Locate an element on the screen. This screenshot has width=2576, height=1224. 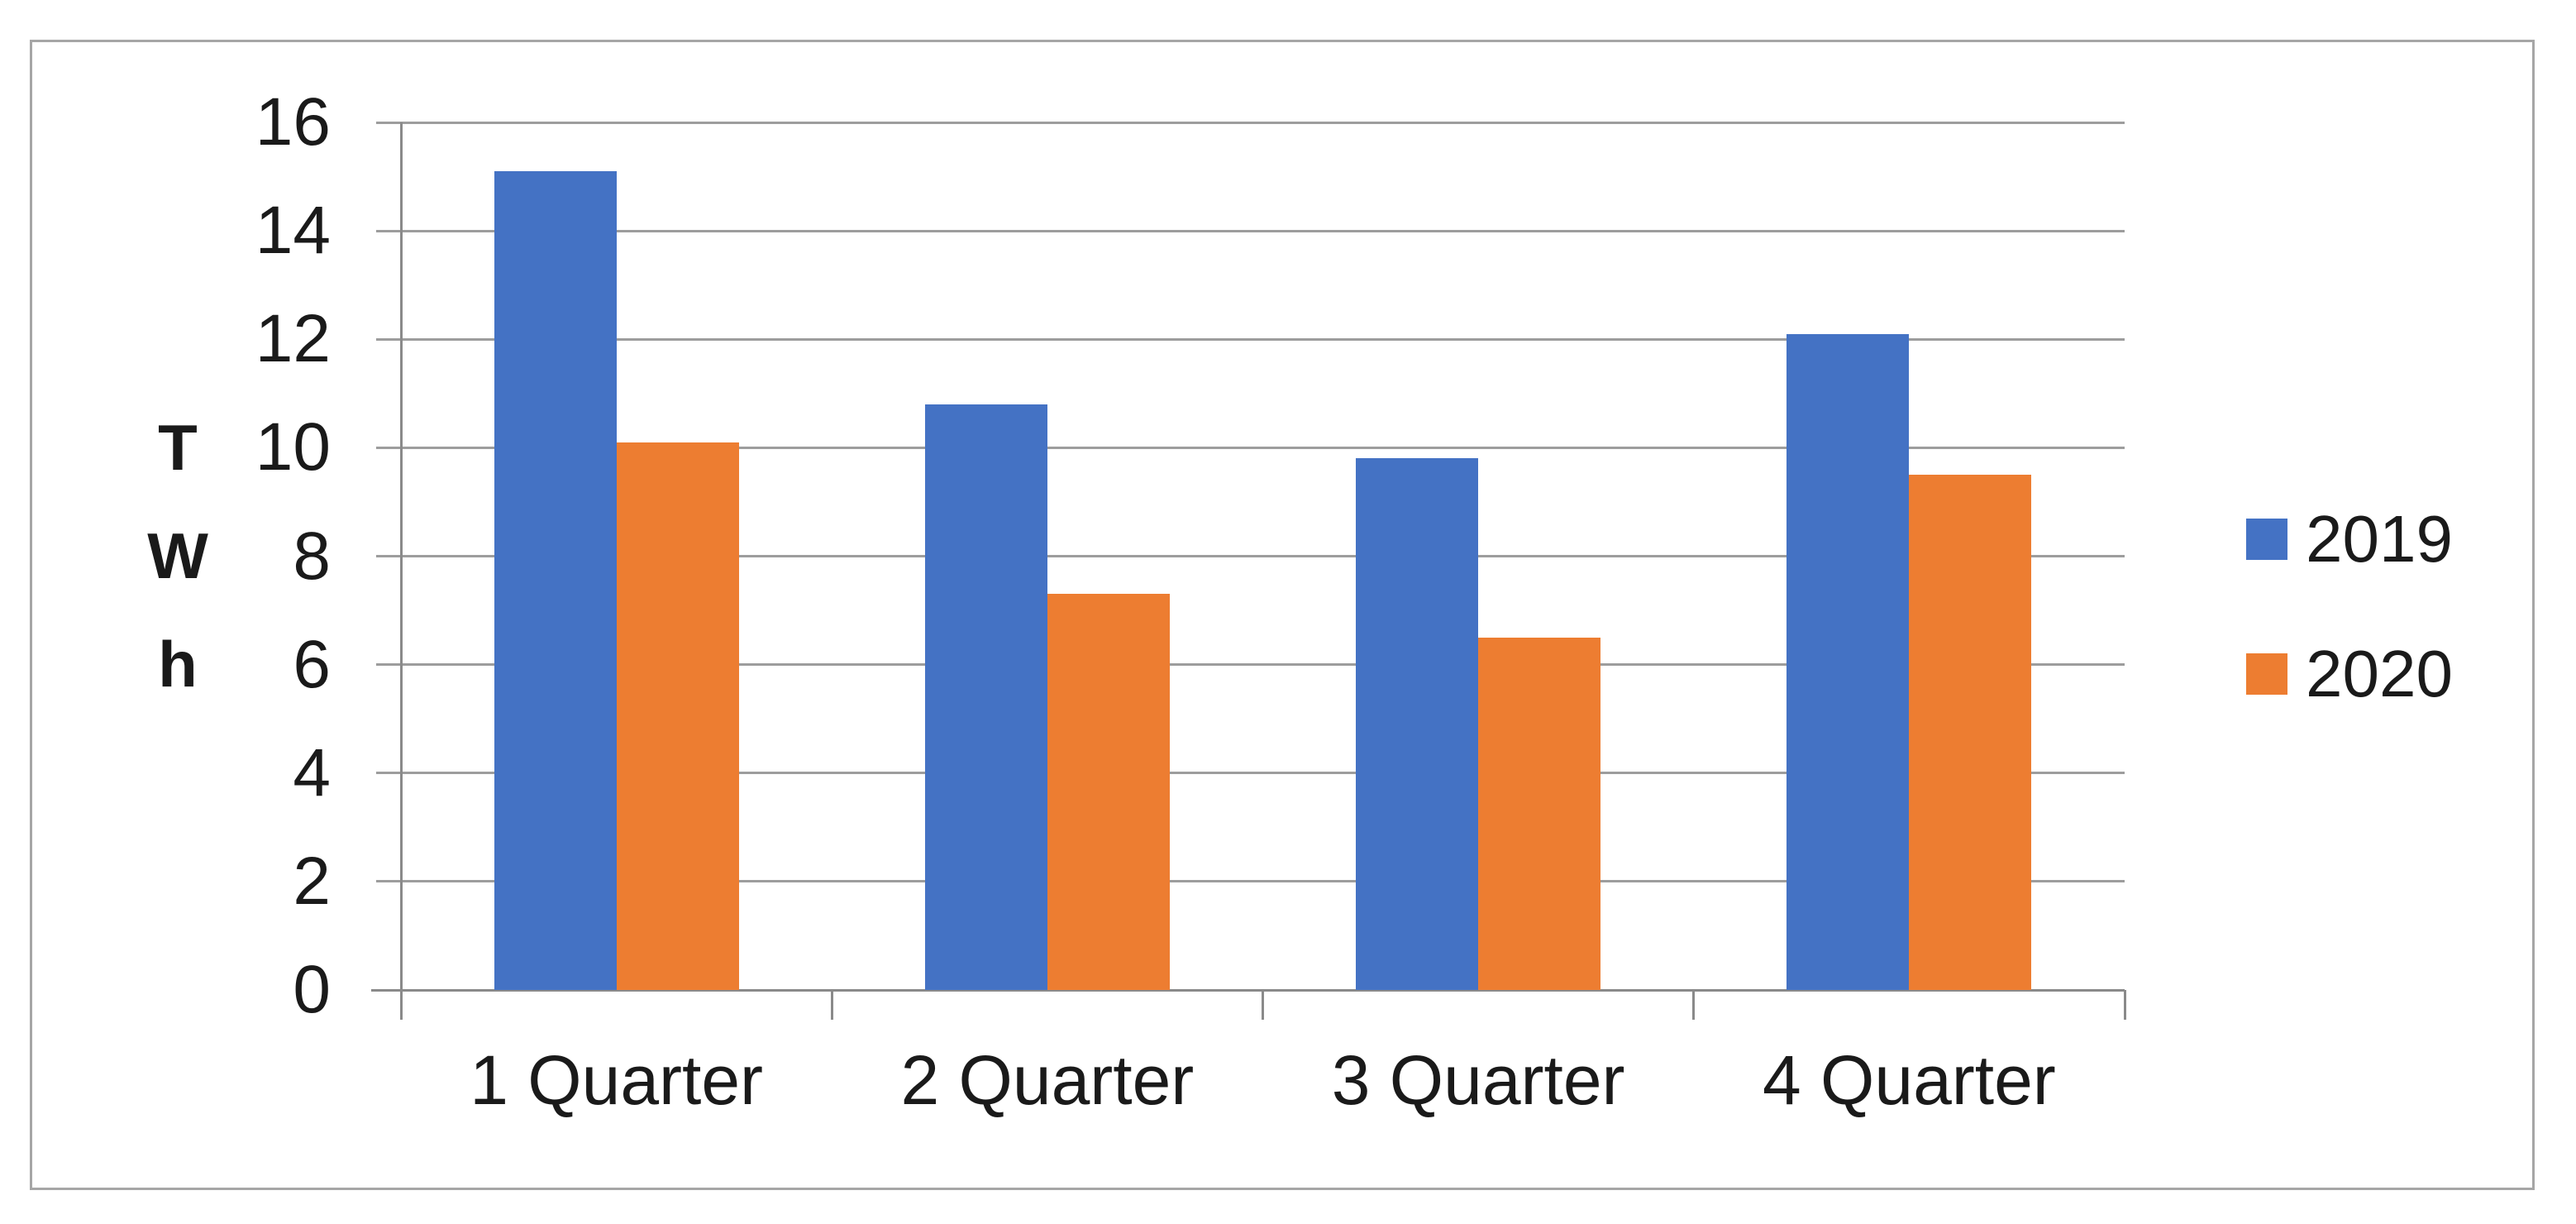
x-category-label: 1 Quarter is located at coordinates (617, 1080).